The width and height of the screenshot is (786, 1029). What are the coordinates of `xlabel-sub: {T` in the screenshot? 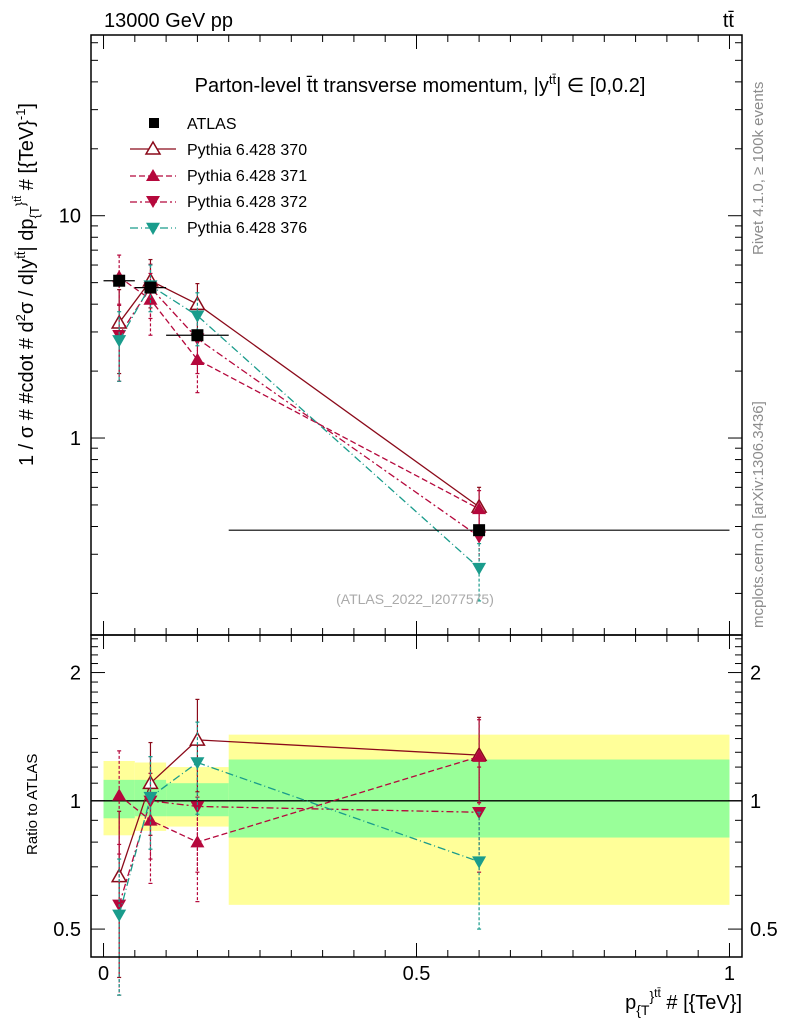 It's located at (643, 1010).